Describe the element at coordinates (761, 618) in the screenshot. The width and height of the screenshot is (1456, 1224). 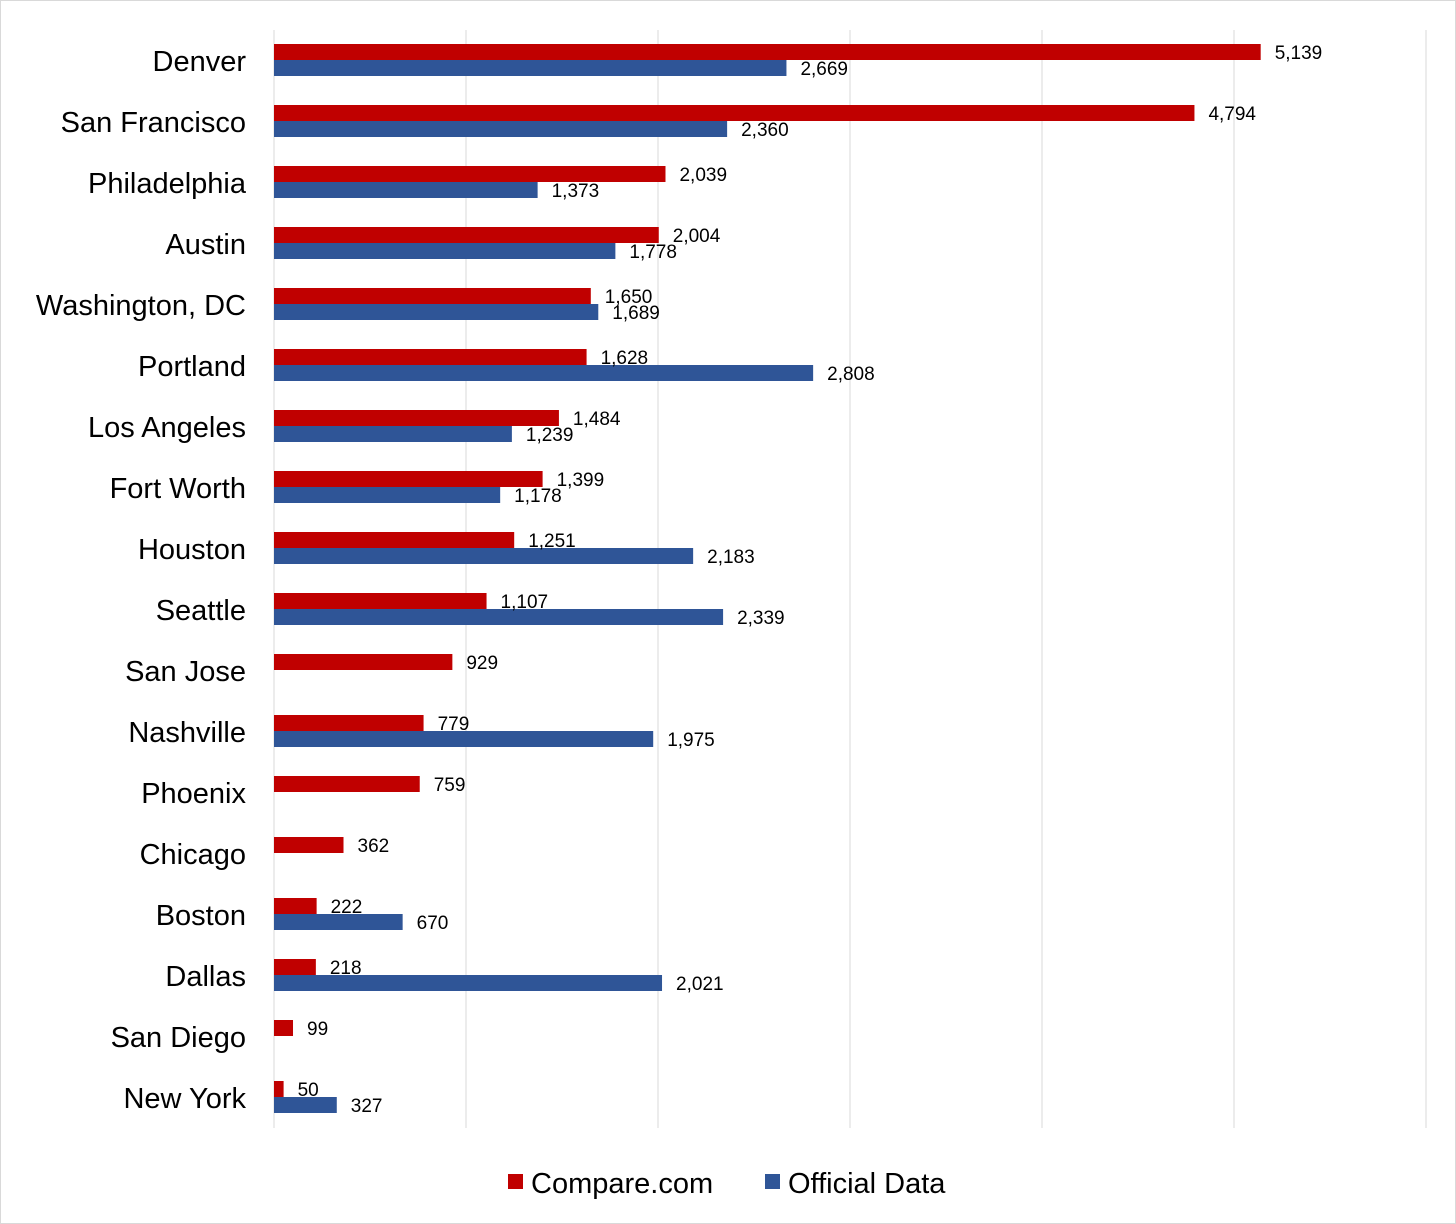
I see `data-label-official-data-seattle: 2,339` at that location.